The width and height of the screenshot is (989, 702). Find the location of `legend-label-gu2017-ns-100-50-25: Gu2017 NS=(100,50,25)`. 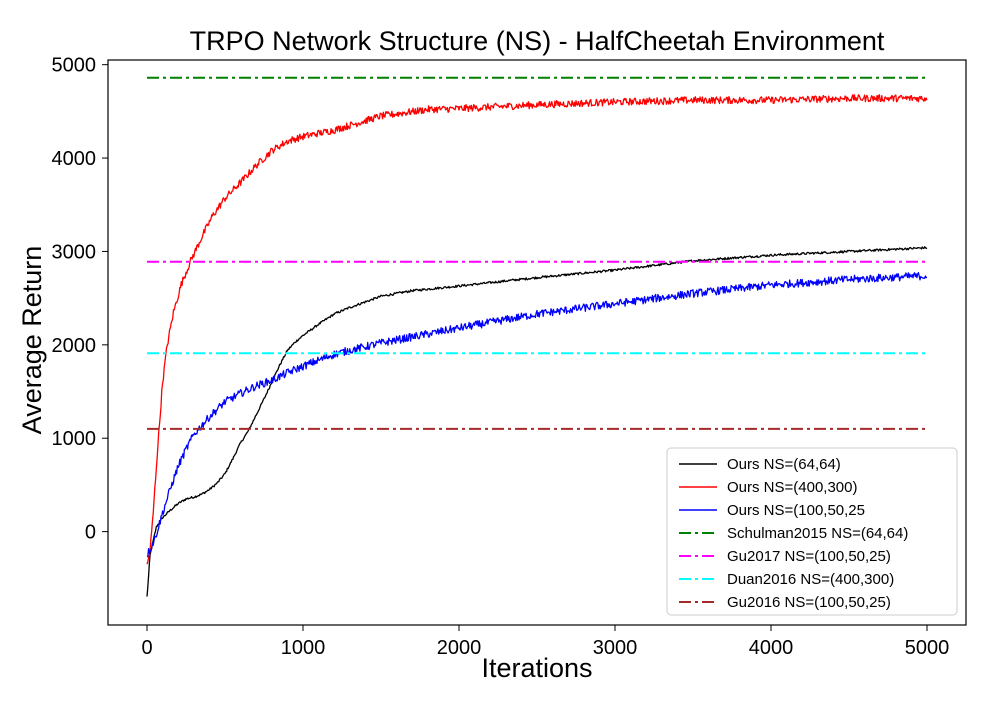

legend-label-gu2017-ns-100-50-25: Gu2017 NS=(100,50,25) is located at coordinates (809, 556).